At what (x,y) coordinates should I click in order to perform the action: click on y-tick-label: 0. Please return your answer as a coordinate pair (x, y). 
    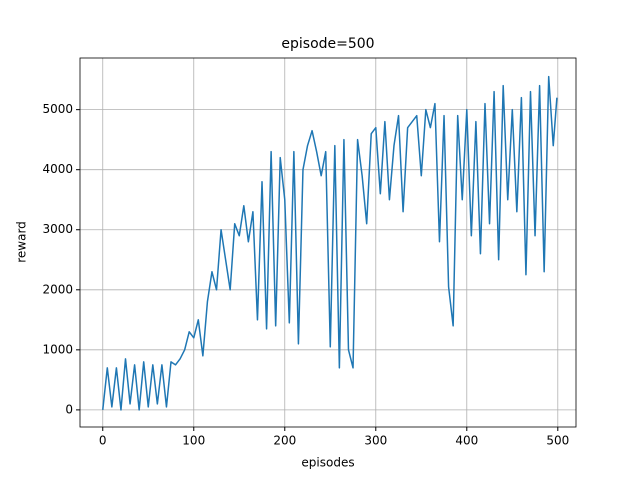
    Looking at the image, I should click on (69, 409).